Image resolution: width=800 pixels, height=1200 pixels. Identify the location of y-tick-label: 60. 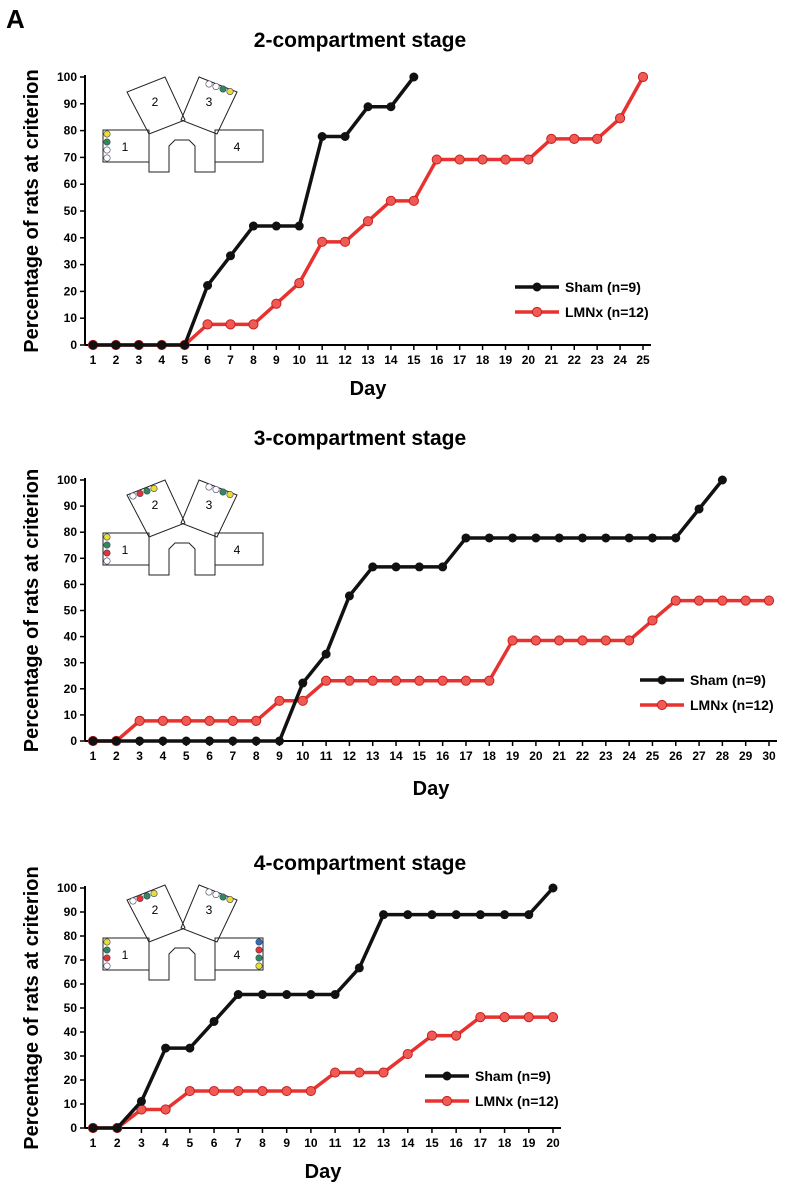
(71, 584).